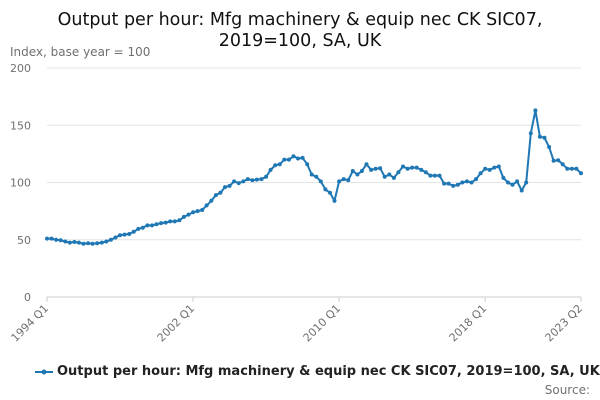  I want to click on y-tick-label: 100, so click(20, 183).